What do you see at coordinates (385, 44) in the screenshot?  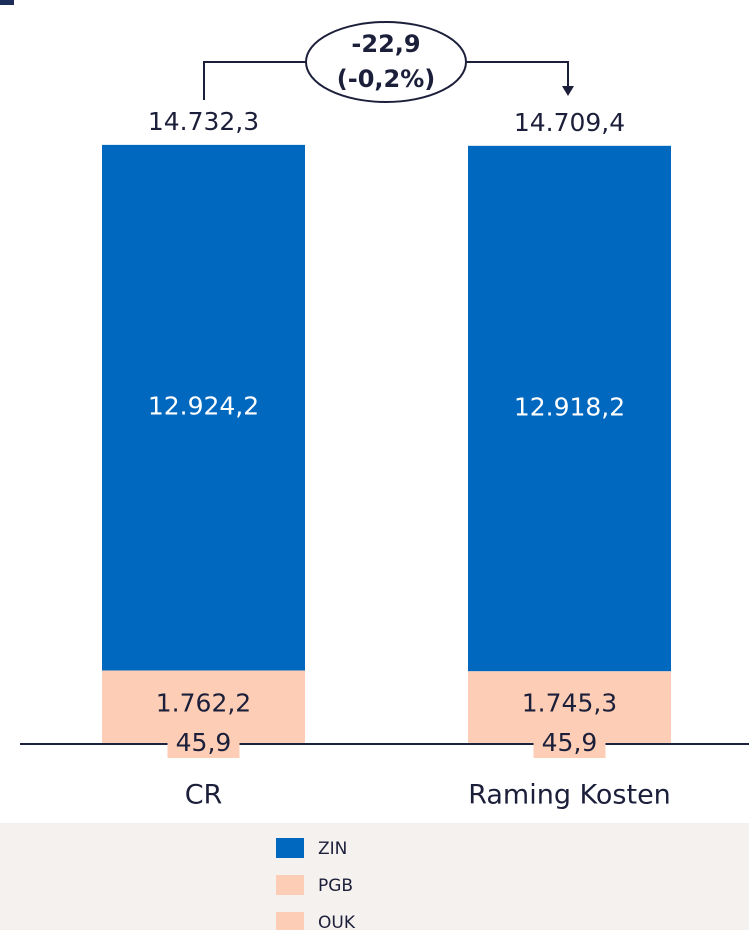 I see `annotation-text: -22,9` at bounding box center [385, 44].